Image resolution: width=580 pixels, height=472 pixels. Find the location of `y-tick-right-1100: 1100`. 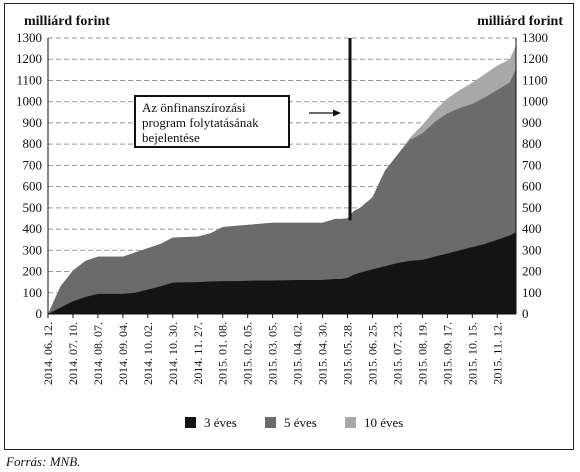

y-tick-right-1100: 1100 is located at coordinates (535, 79).